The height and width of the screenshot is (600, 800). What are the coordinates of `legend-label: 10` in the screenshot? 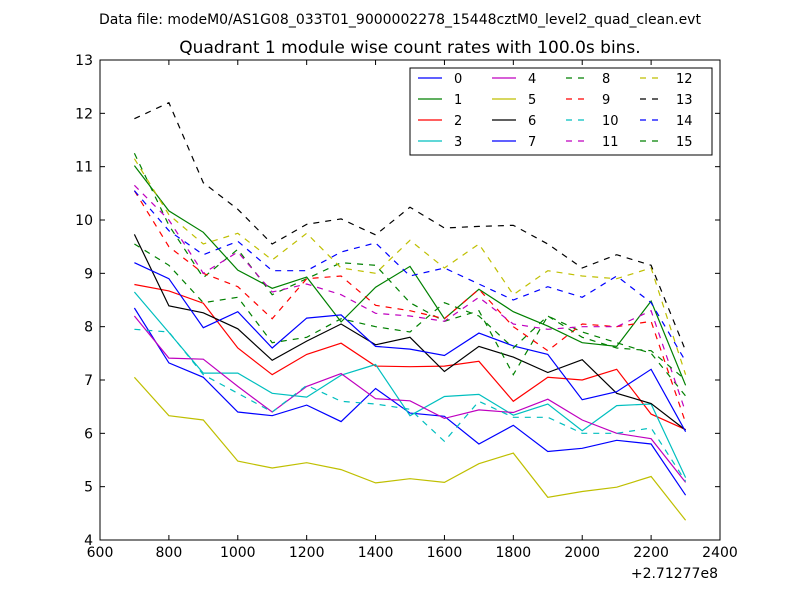 It's located at (610, 121).